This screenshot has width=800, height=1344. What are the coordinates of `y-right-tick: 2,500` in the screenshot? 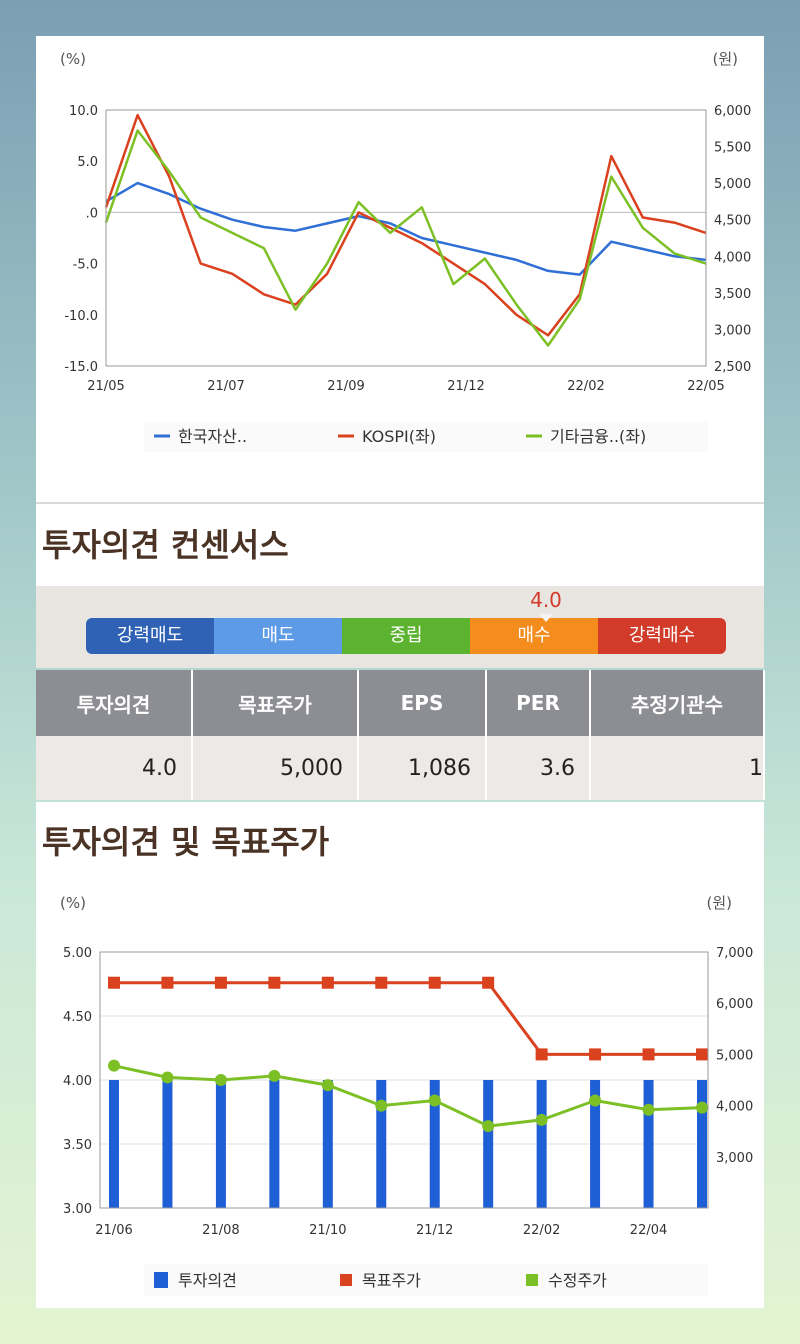 It's located at (732, 367).